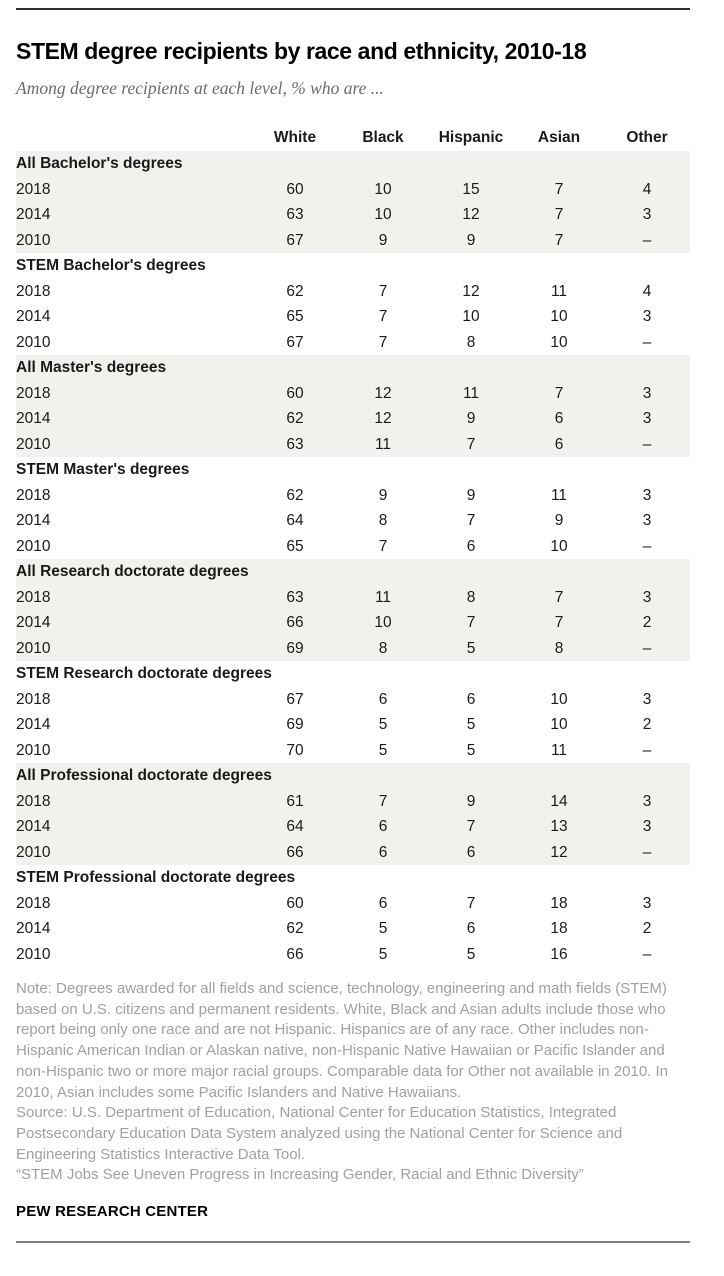 This screenshot has height=1276, width=724. Describe the element at coordinates (103, 469) in the screenshot. I see `section-header: STEM Master's degrees` at that location.